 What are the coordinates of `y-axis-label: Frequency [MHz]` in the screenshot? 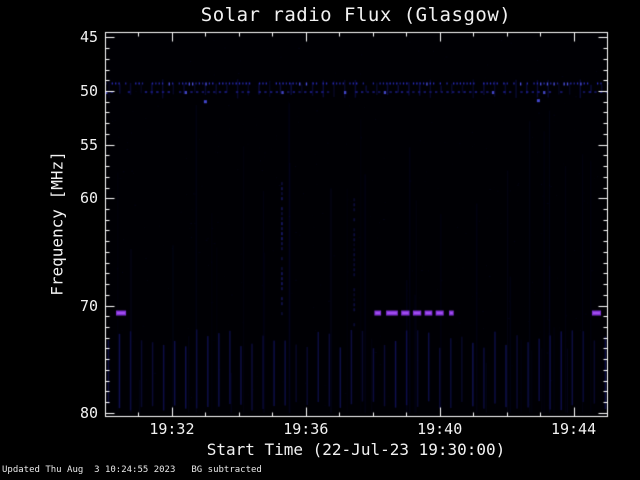 It's located at (57, 223).